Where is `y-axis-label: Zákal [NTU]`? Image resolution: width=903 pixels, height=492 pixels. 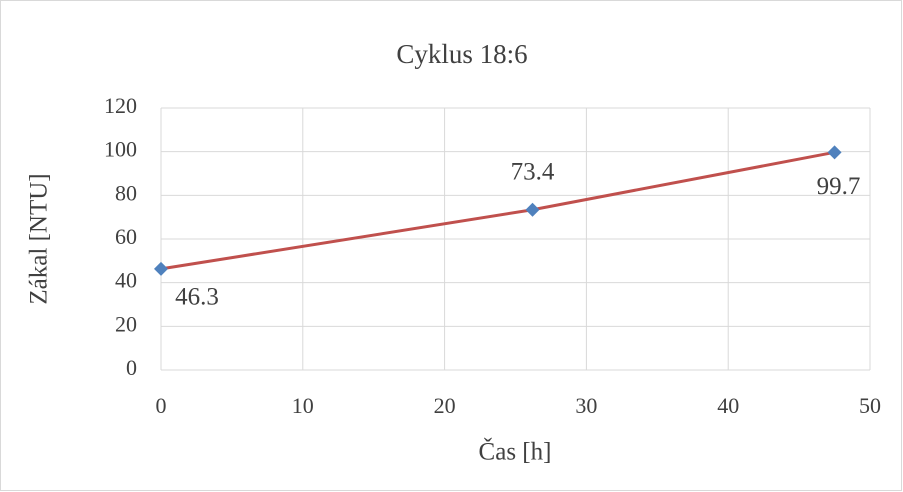 y-axis-label: Zákal [NTU] is located at coordinates (39, 238).